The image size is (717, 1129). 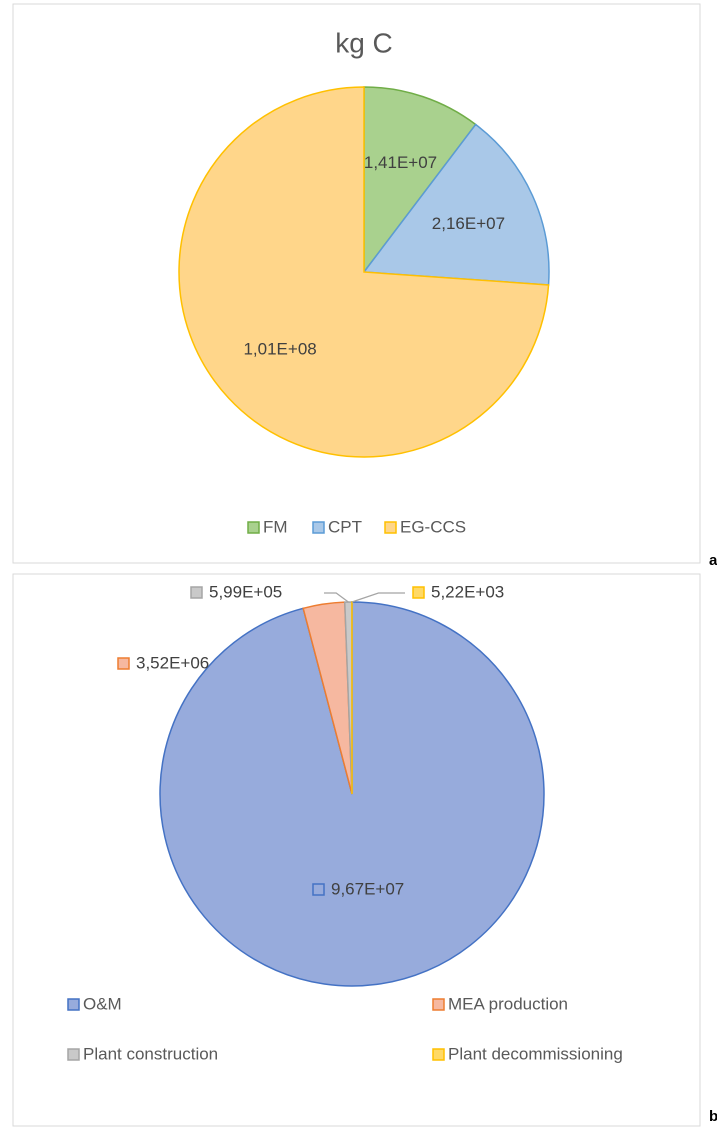 What do you see at coordinates (102, 1003) in the screenshot?
I see `legend-label: O&M` at bounding box center [102, 1003].